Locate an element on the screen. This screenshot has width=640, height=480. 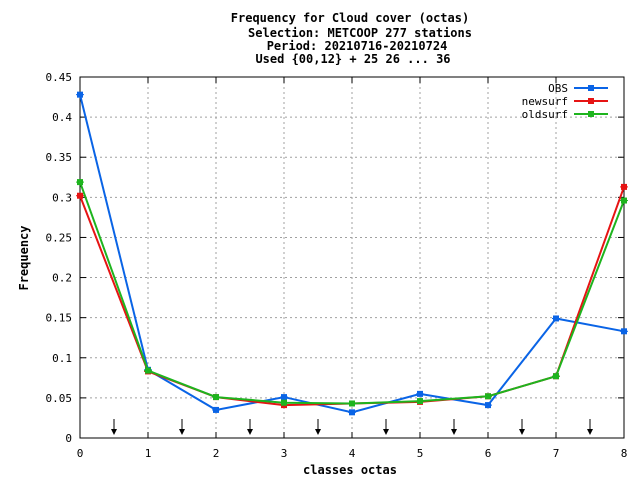
y-tick-label: 0.2 is located at coordinates (62, 278).